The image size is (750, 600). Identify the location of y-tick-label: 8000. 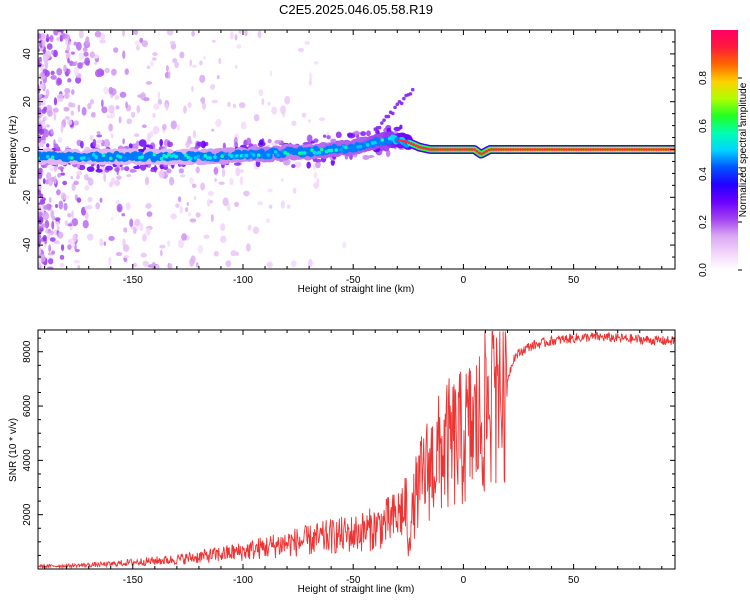
(27, 351).